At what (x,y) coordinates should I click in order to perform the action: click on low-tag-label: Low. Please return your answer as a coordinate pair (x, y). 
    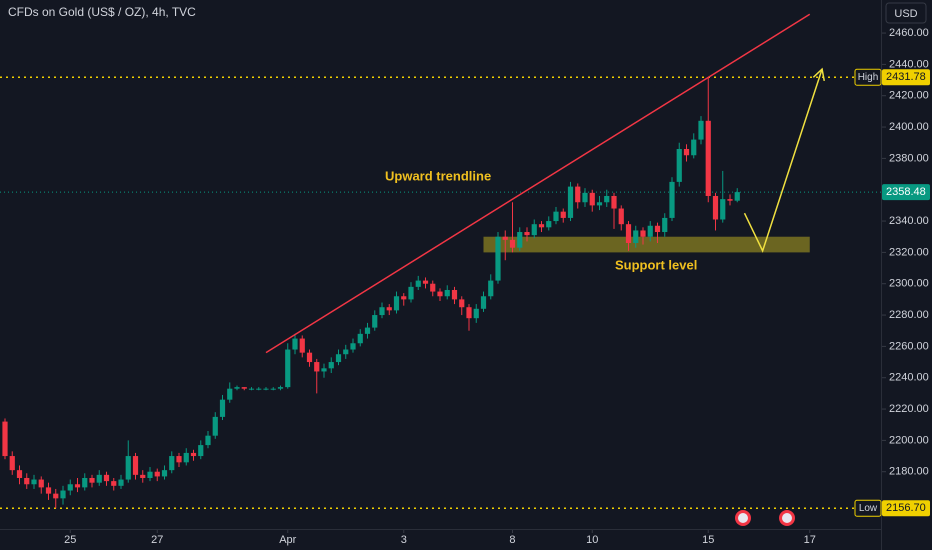
    Looking at the image, I should click on (868, 508).